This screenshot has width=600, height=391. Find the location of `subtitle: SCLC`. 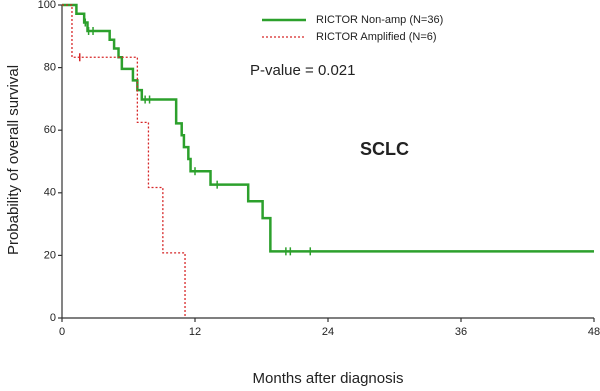

subtitle: SCLC is located at coordinates (384, 149).